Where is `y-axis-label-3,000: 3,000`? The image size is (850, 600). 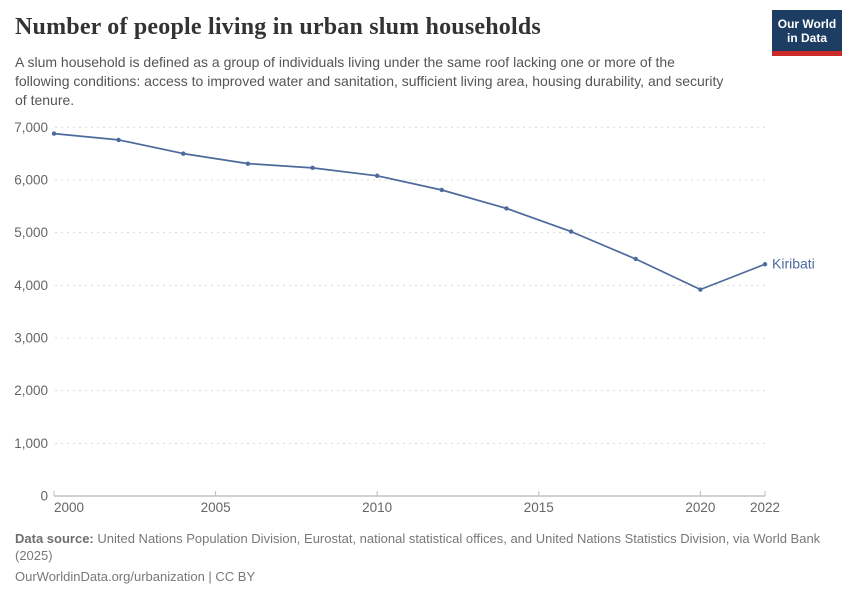
y-axis-label-3,000: 3,000 is located at coordinates (31, 337).